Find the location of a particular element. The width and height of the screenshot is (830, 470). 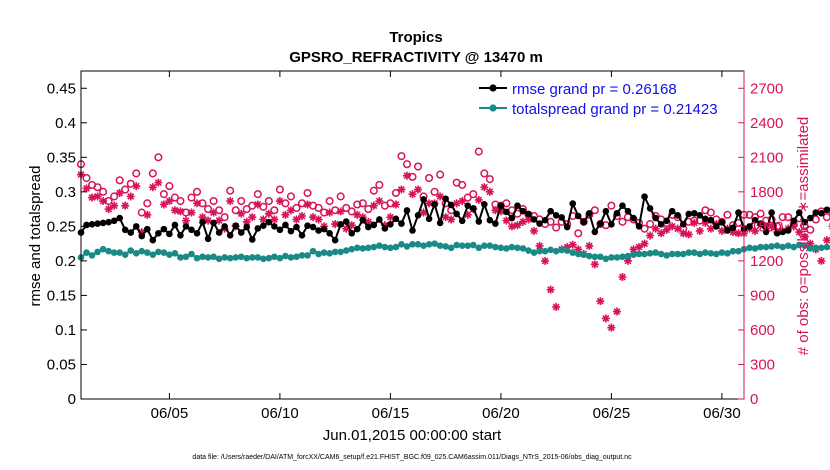

legend-totalspread-marker is located at coordinates (493, 108).